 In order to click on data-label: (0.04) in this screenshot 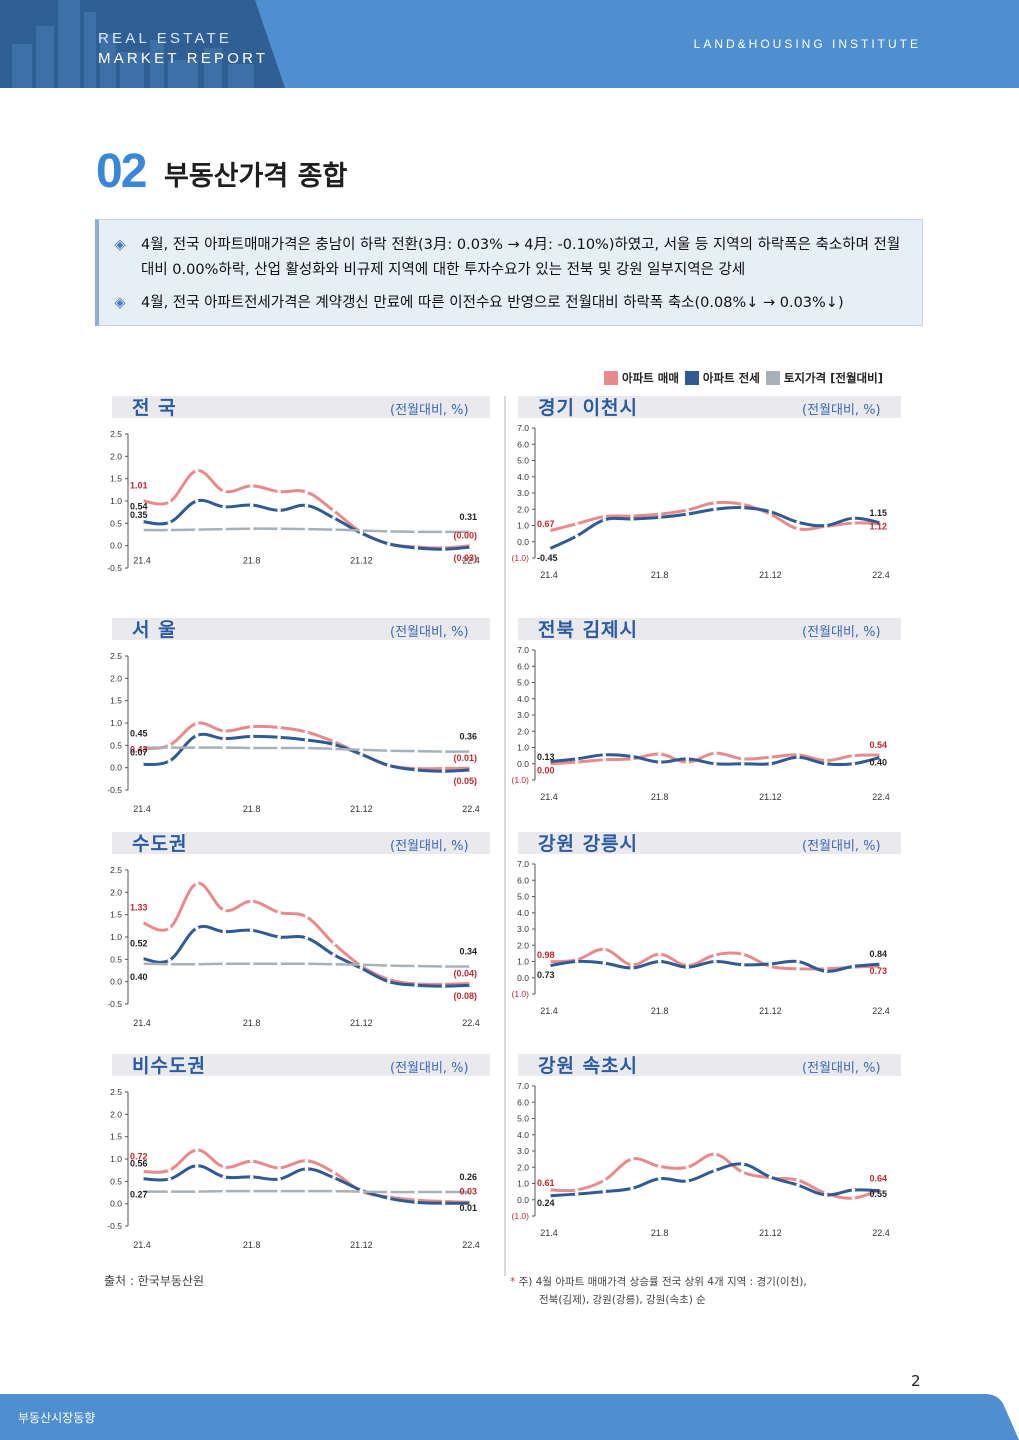, I will do `click(465, 973)`.